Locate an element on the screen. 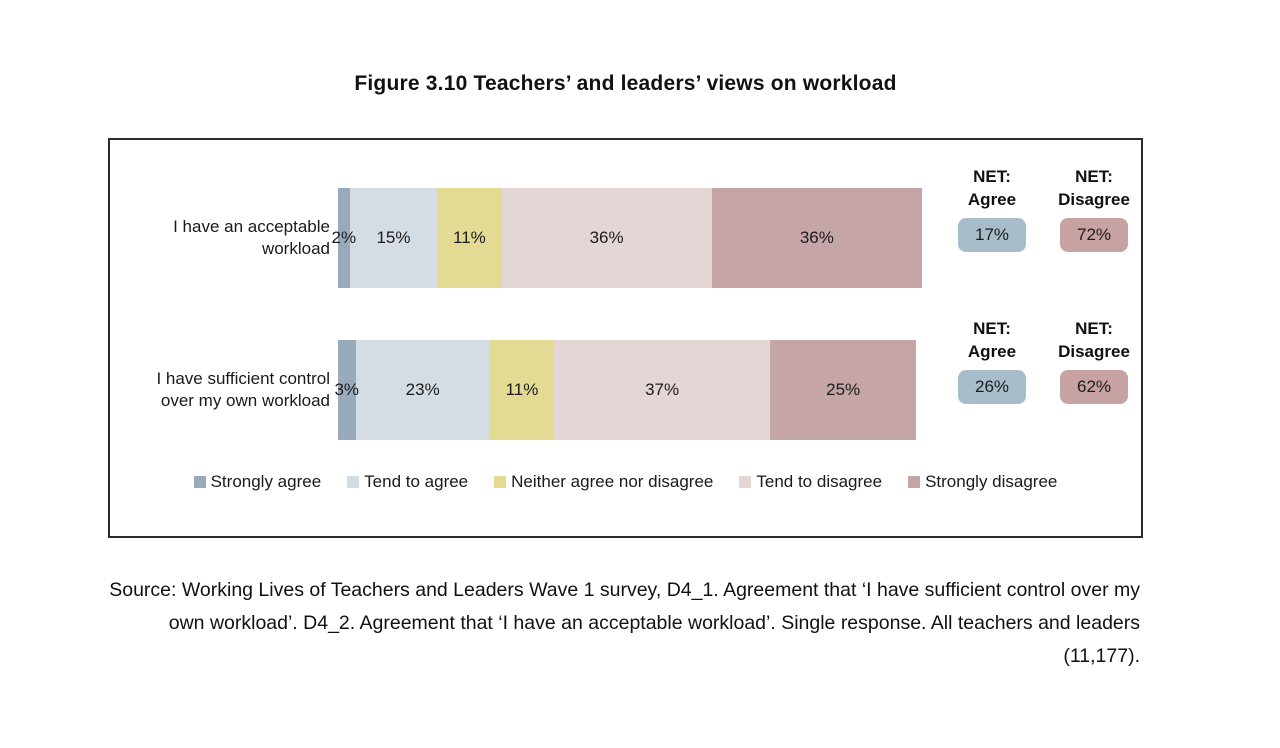 Image resolution: width=1280 pixels, height=748 pixels. bar-segment-strongly-disagree: 25% is located at coordinates (843, 390).